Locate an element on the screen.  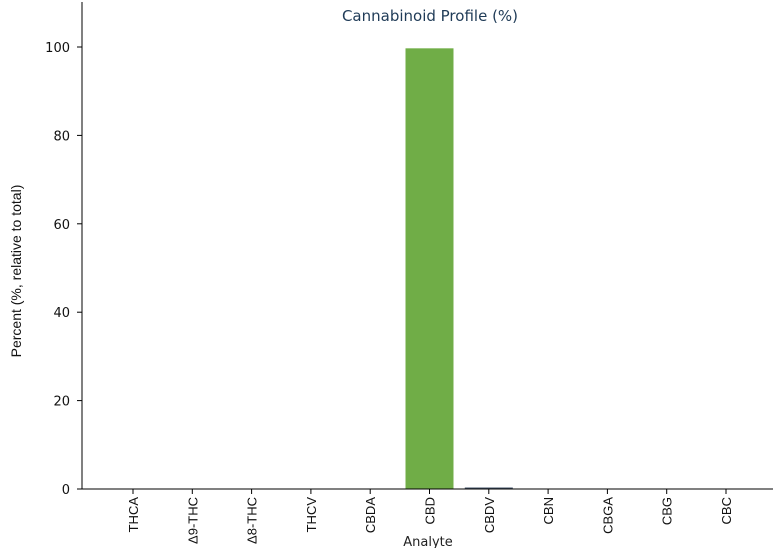
y-tick-label: 100 is located at coordinates (57, 48).